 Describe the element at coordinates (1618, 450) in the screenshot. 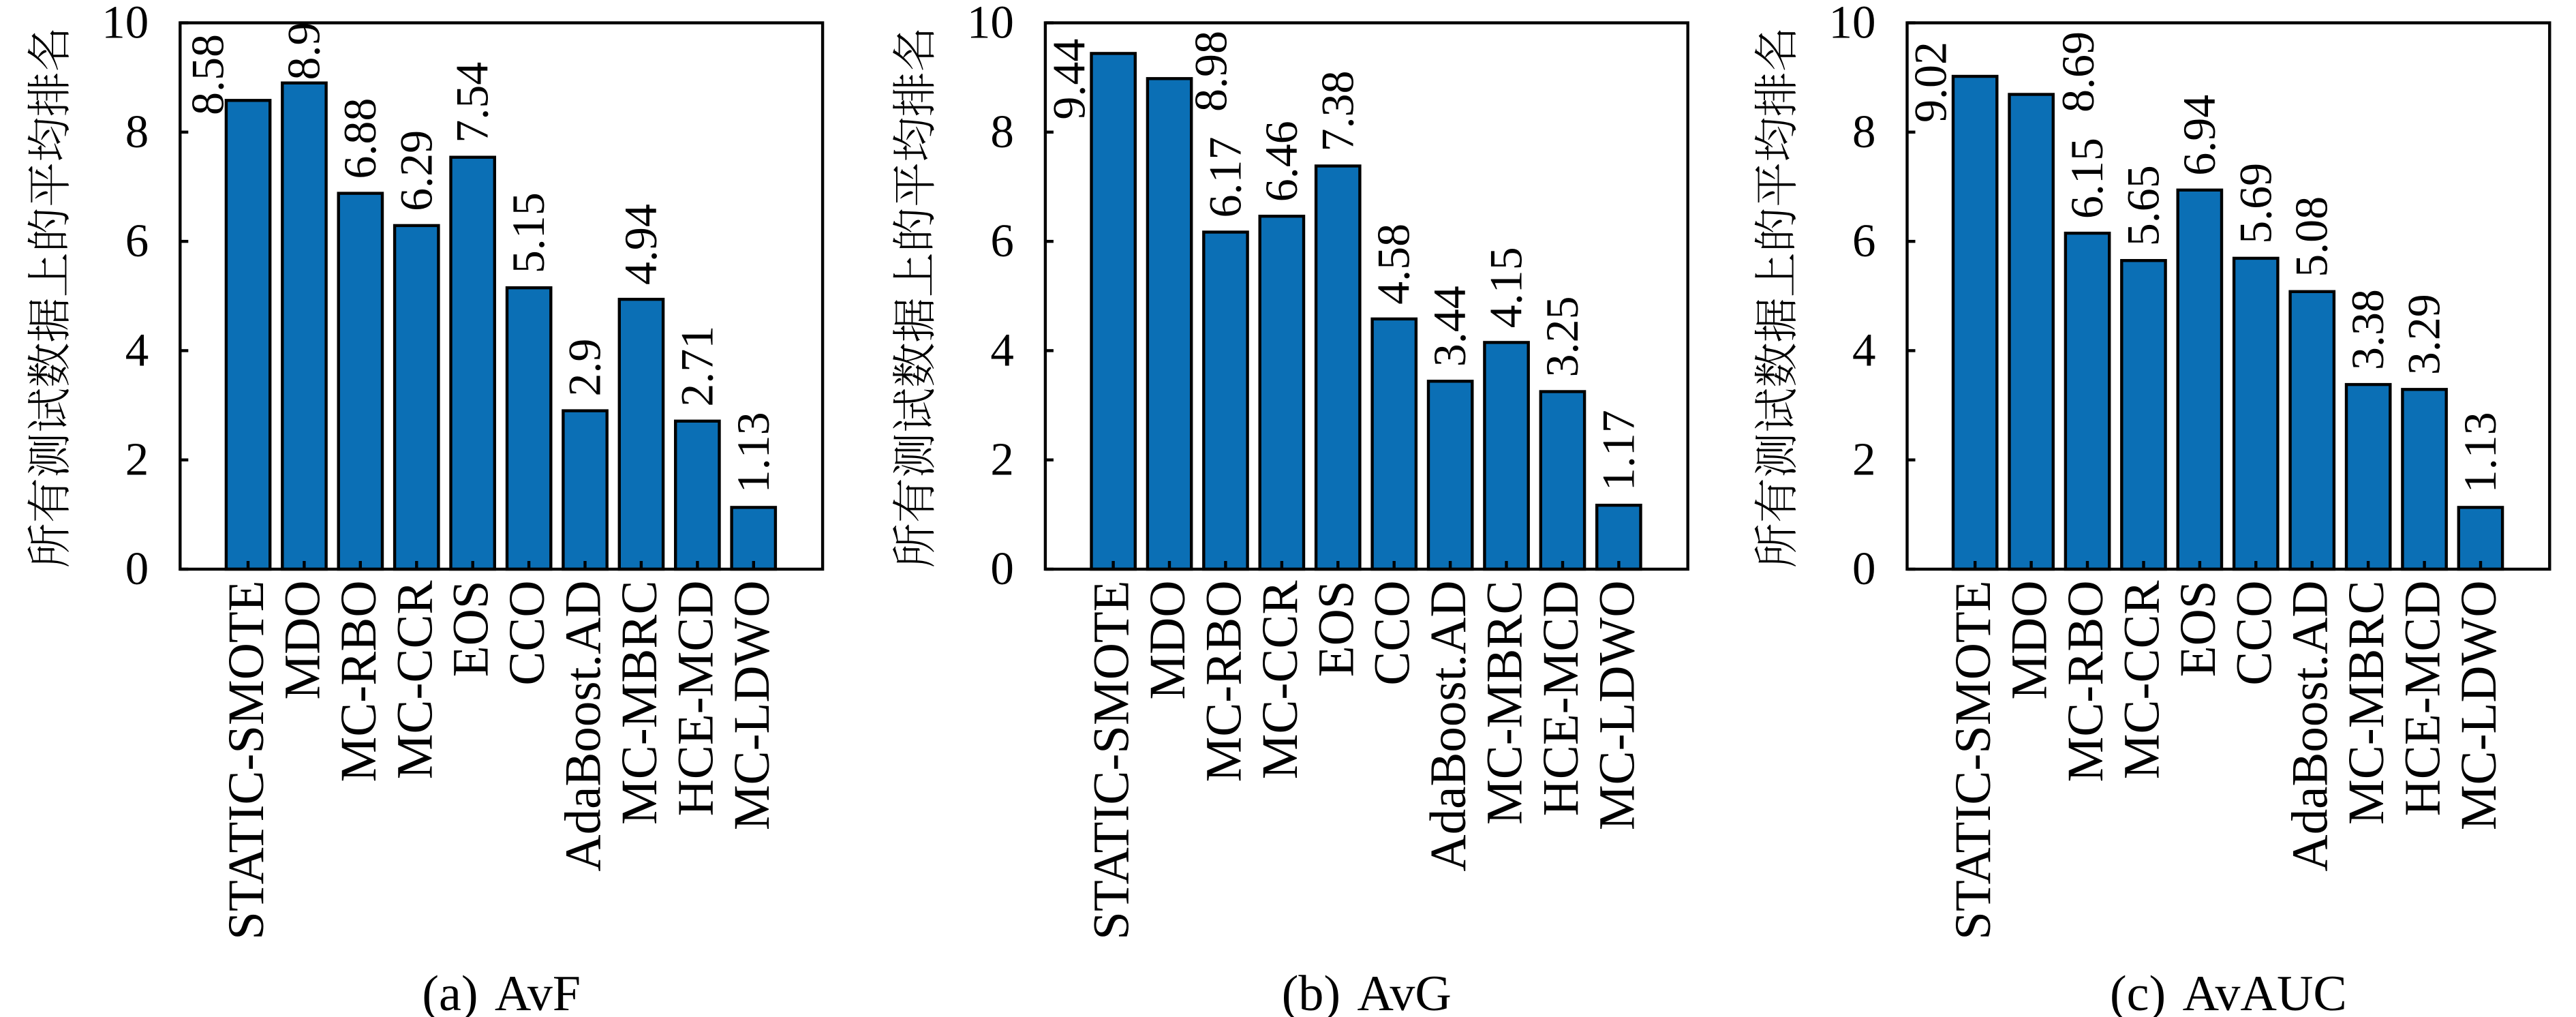

I see `svg-text: 1.17` at that location.